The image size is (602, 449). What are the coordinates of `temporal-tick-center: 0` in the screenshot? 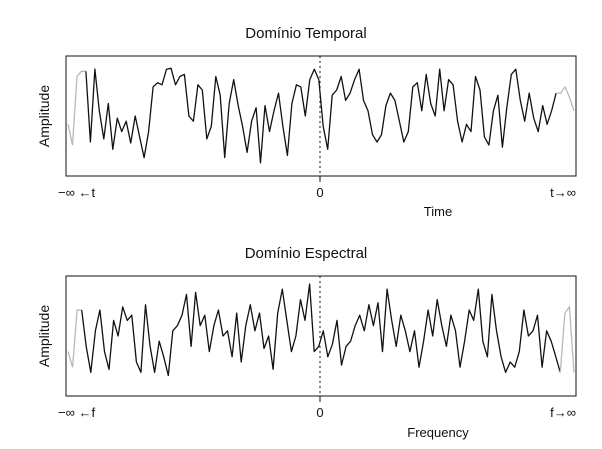 It's located at (319, 192).